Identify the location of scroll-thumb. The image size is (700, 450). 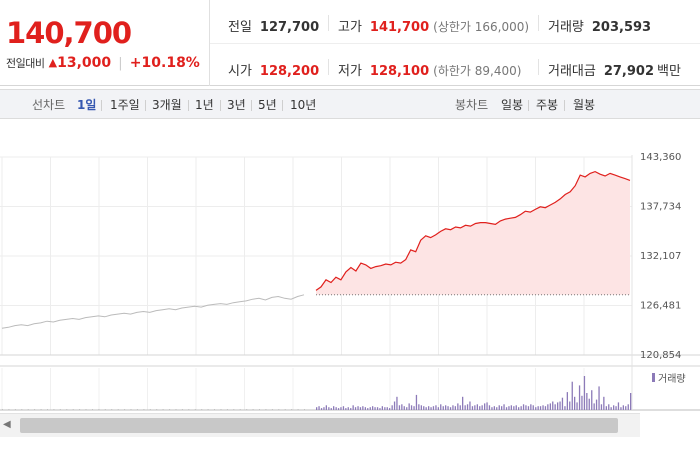
(319, 425).